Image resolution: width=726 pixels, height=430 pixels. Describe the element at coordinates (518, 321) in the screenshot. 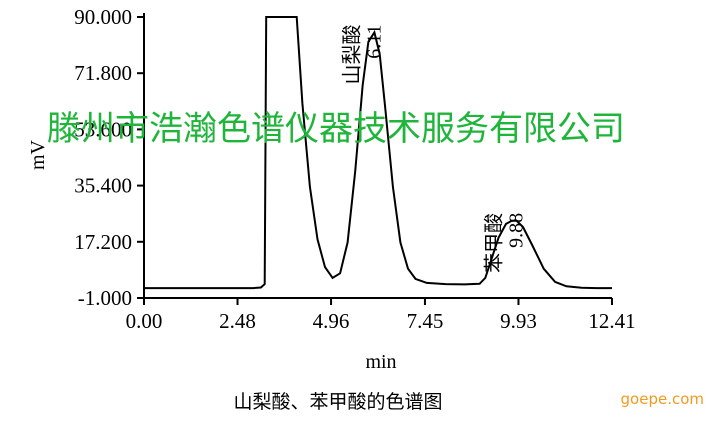

I see `x-tick-label: 9.93` at that location.